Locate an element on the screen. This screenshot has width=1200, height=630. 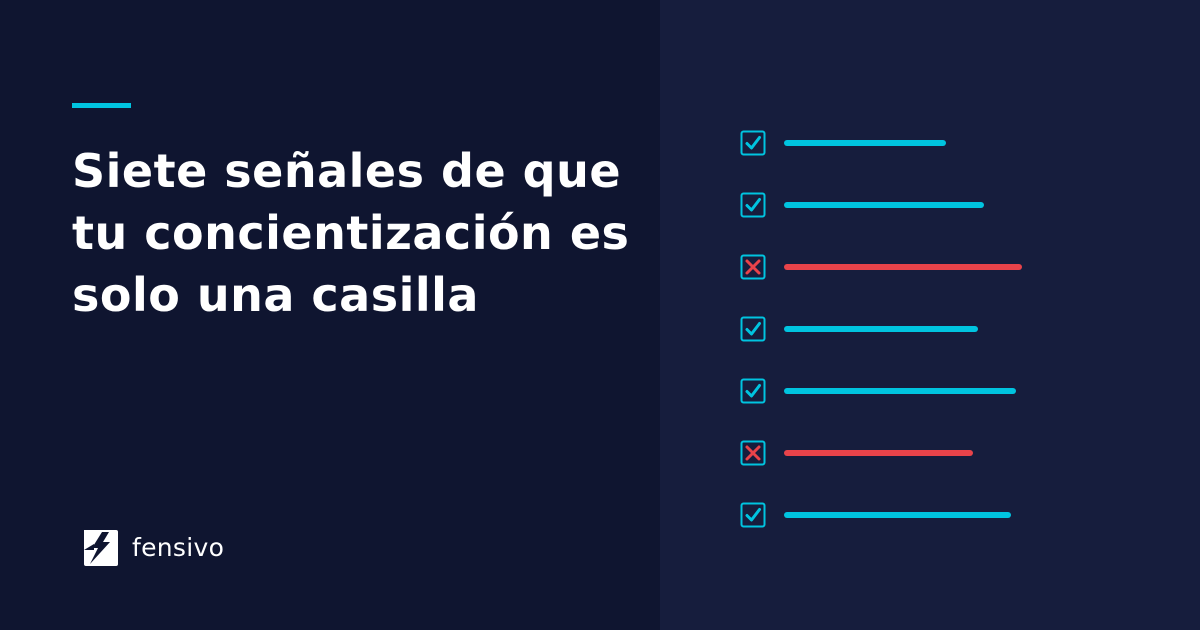
brand-logo: fensivo is located at coordinates (151, 548).